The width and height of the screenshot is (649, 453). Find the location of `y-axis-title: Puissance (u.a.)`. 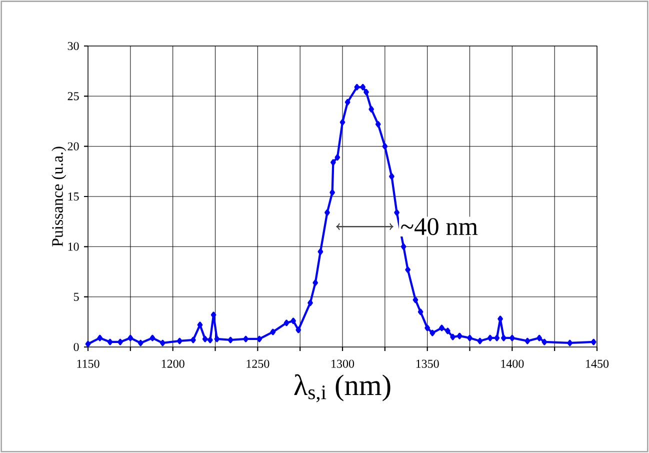

y-axis-title: Puissance (u.a.) is located at coordinates (59, 196).